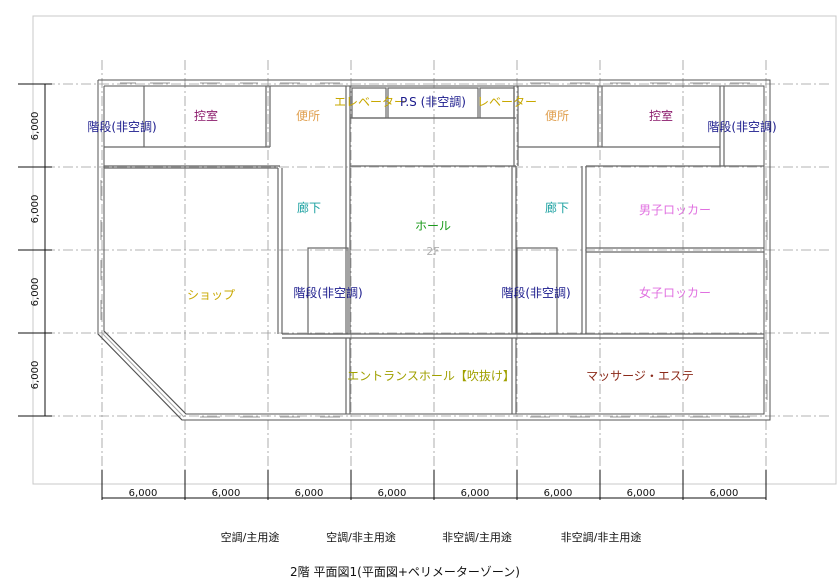  What do you see at coordinates (327, 292) in the screenshot?
I see `room-stair-center-west: 階段(非空調)` at bounding box center [327, 292].